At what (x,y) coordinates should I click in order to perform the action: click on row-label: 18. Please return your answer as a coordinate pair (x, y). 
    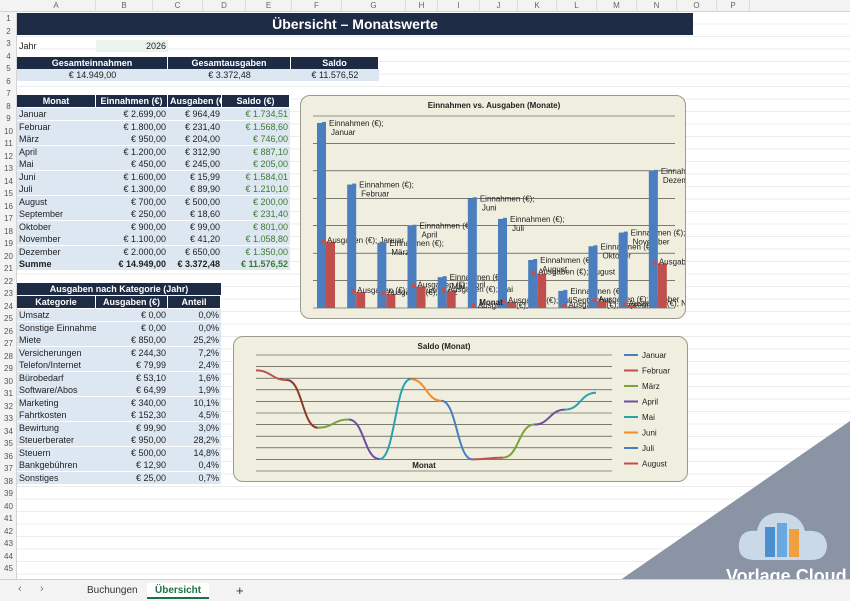
    Looking at the image, I should click on (8, 231).